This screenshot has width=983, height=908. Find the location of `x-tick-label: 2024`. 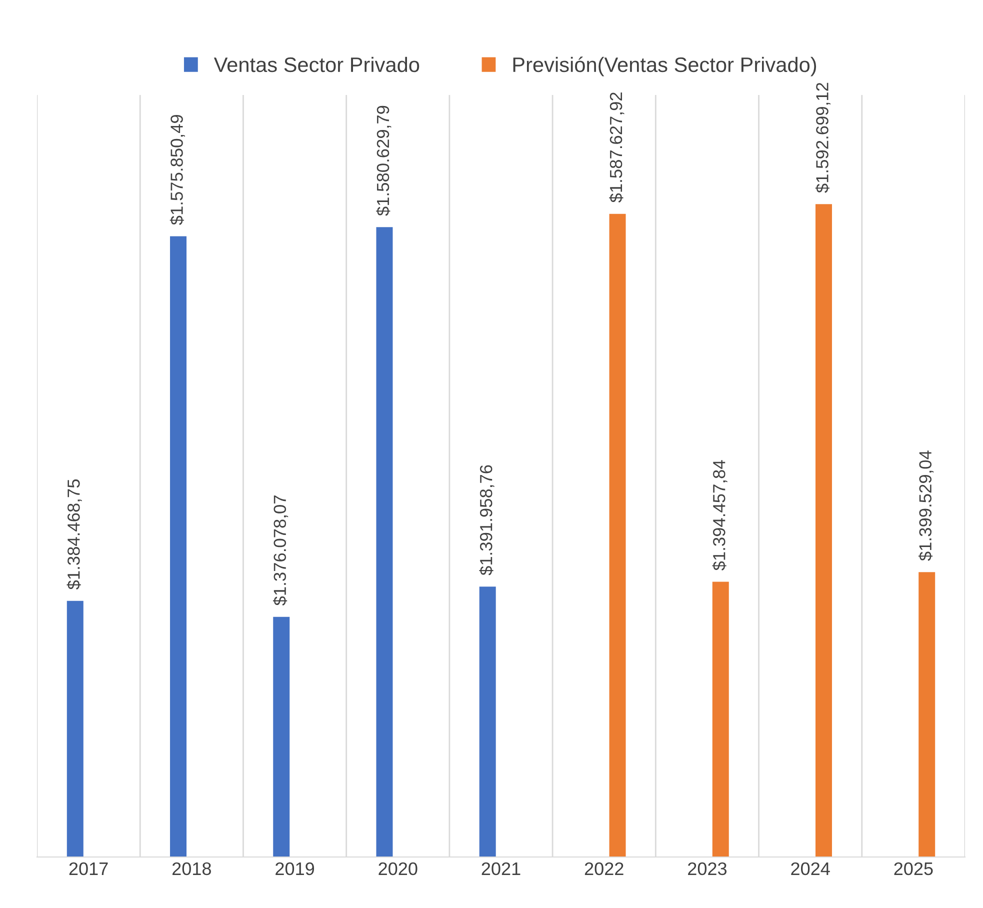

x-tick-label: 2024 is located at coordinates (810, 869).